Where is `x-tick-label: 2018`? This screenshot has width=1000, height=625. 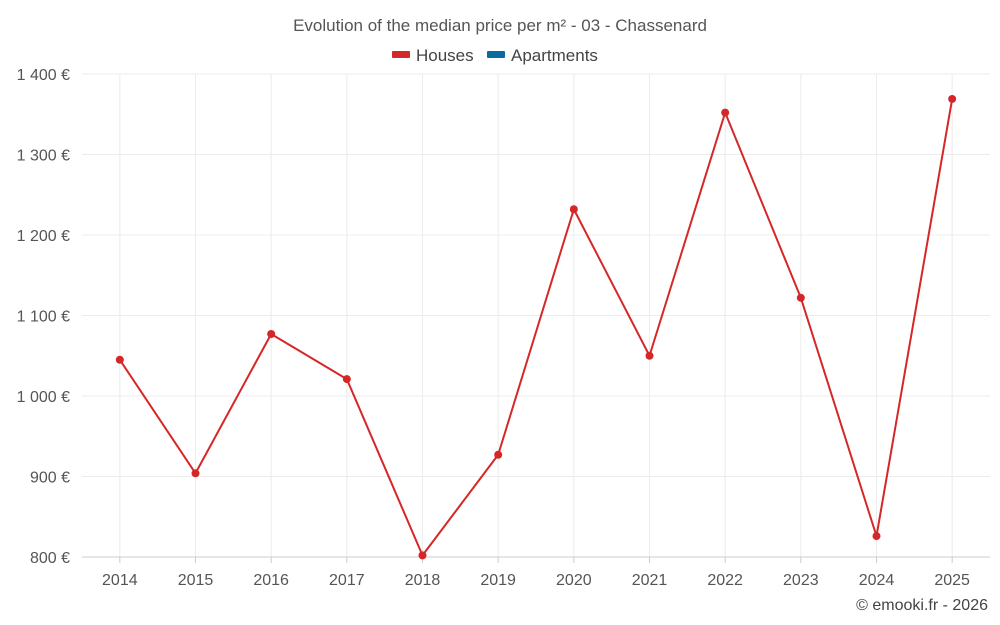 x-tick-label: 2018 is located at coordinates (423, 580).